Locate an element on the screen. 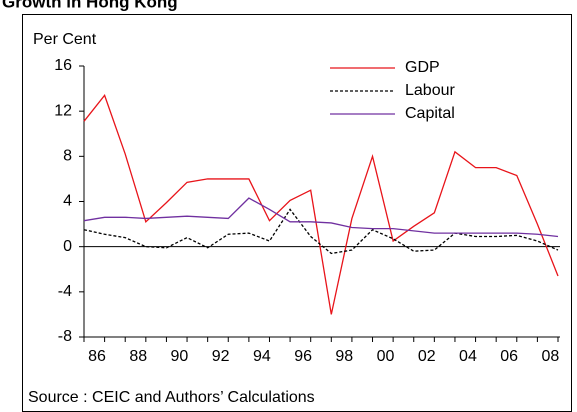 This screenshot has height=412, width=577. y-tick-label: -8 is located at coordinates (65, 336).